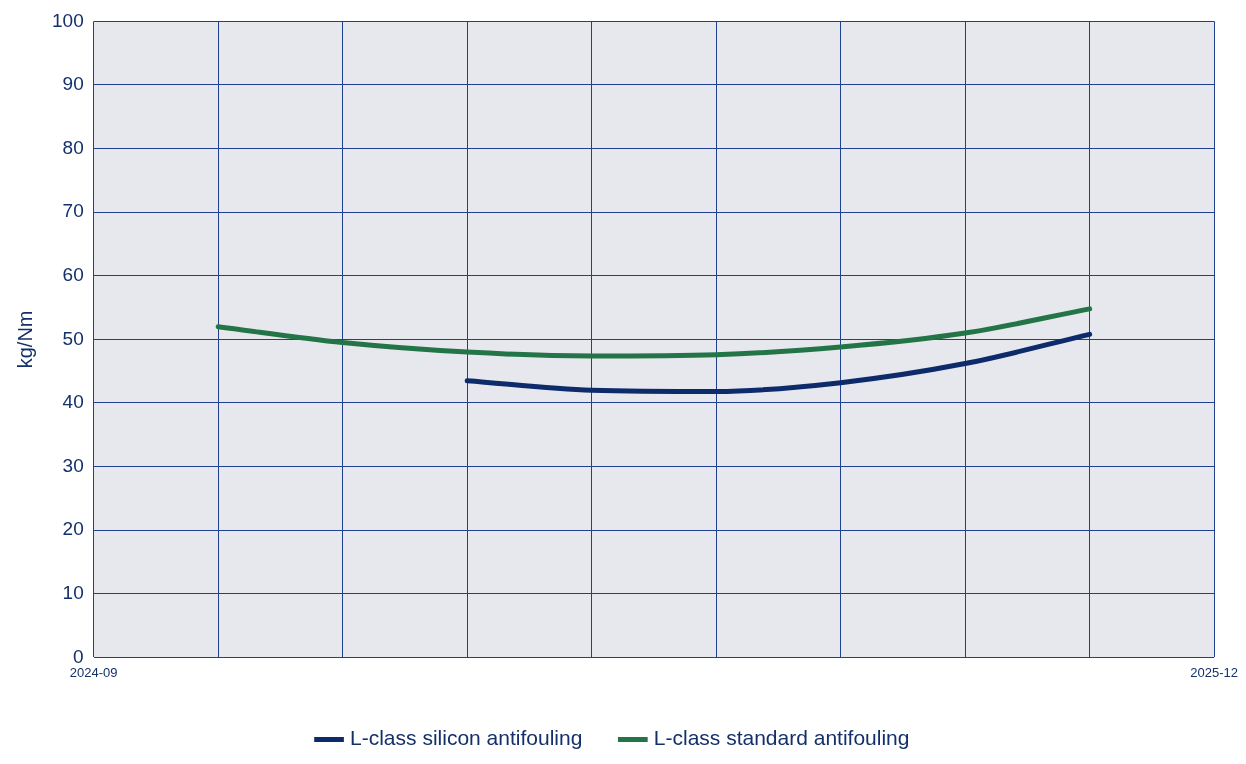  What do you see at coordinates (73, 529) in the screenshot?
I see `y-tick-label: 20` at bounding box center [73, 529].